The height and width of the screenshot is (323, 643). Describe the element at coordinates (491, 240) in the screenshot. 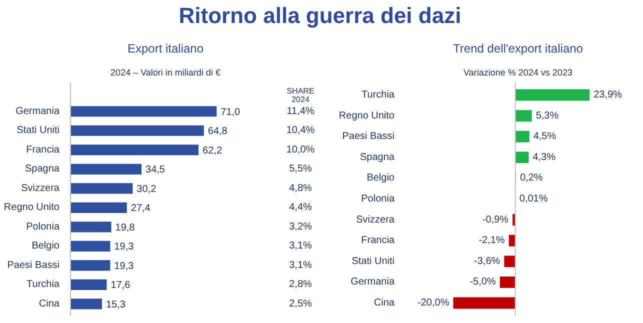

I see `data-label: -2,1%` at that location.